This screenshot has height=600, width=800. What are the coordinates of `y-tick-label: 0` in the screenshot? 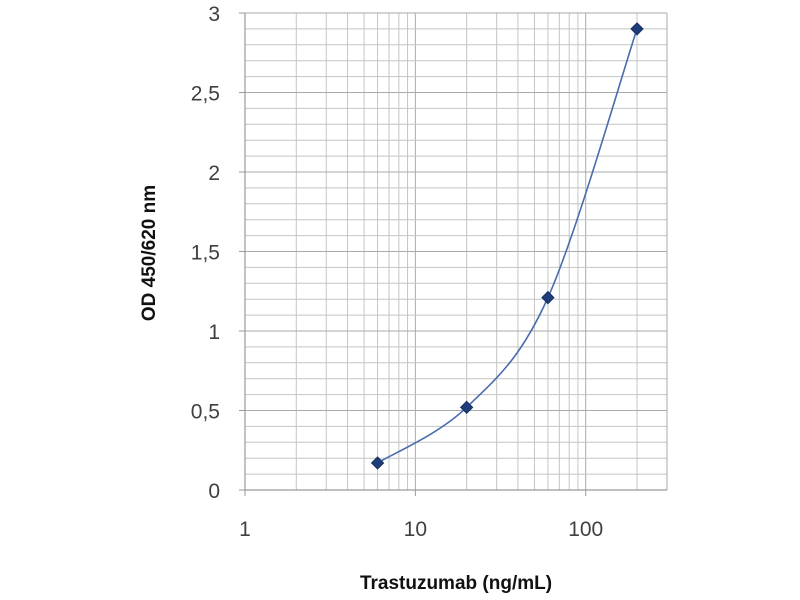 It's located at (214, 491).